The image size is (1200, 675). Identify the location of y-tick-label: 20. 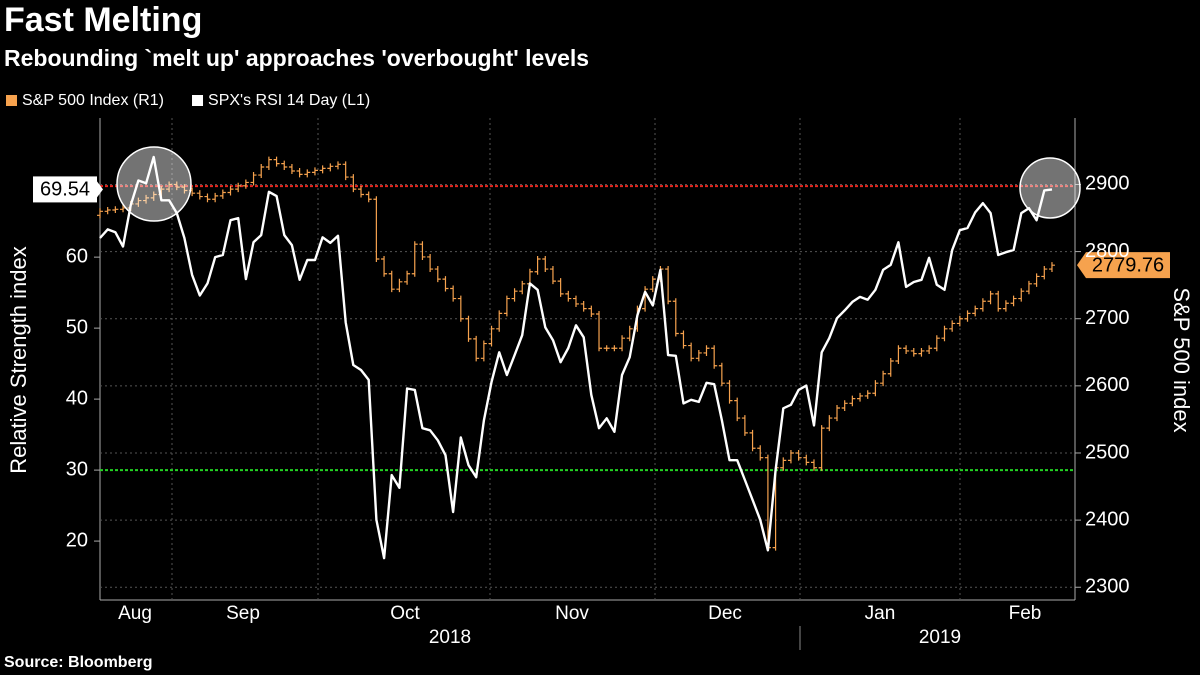
(77, 540).